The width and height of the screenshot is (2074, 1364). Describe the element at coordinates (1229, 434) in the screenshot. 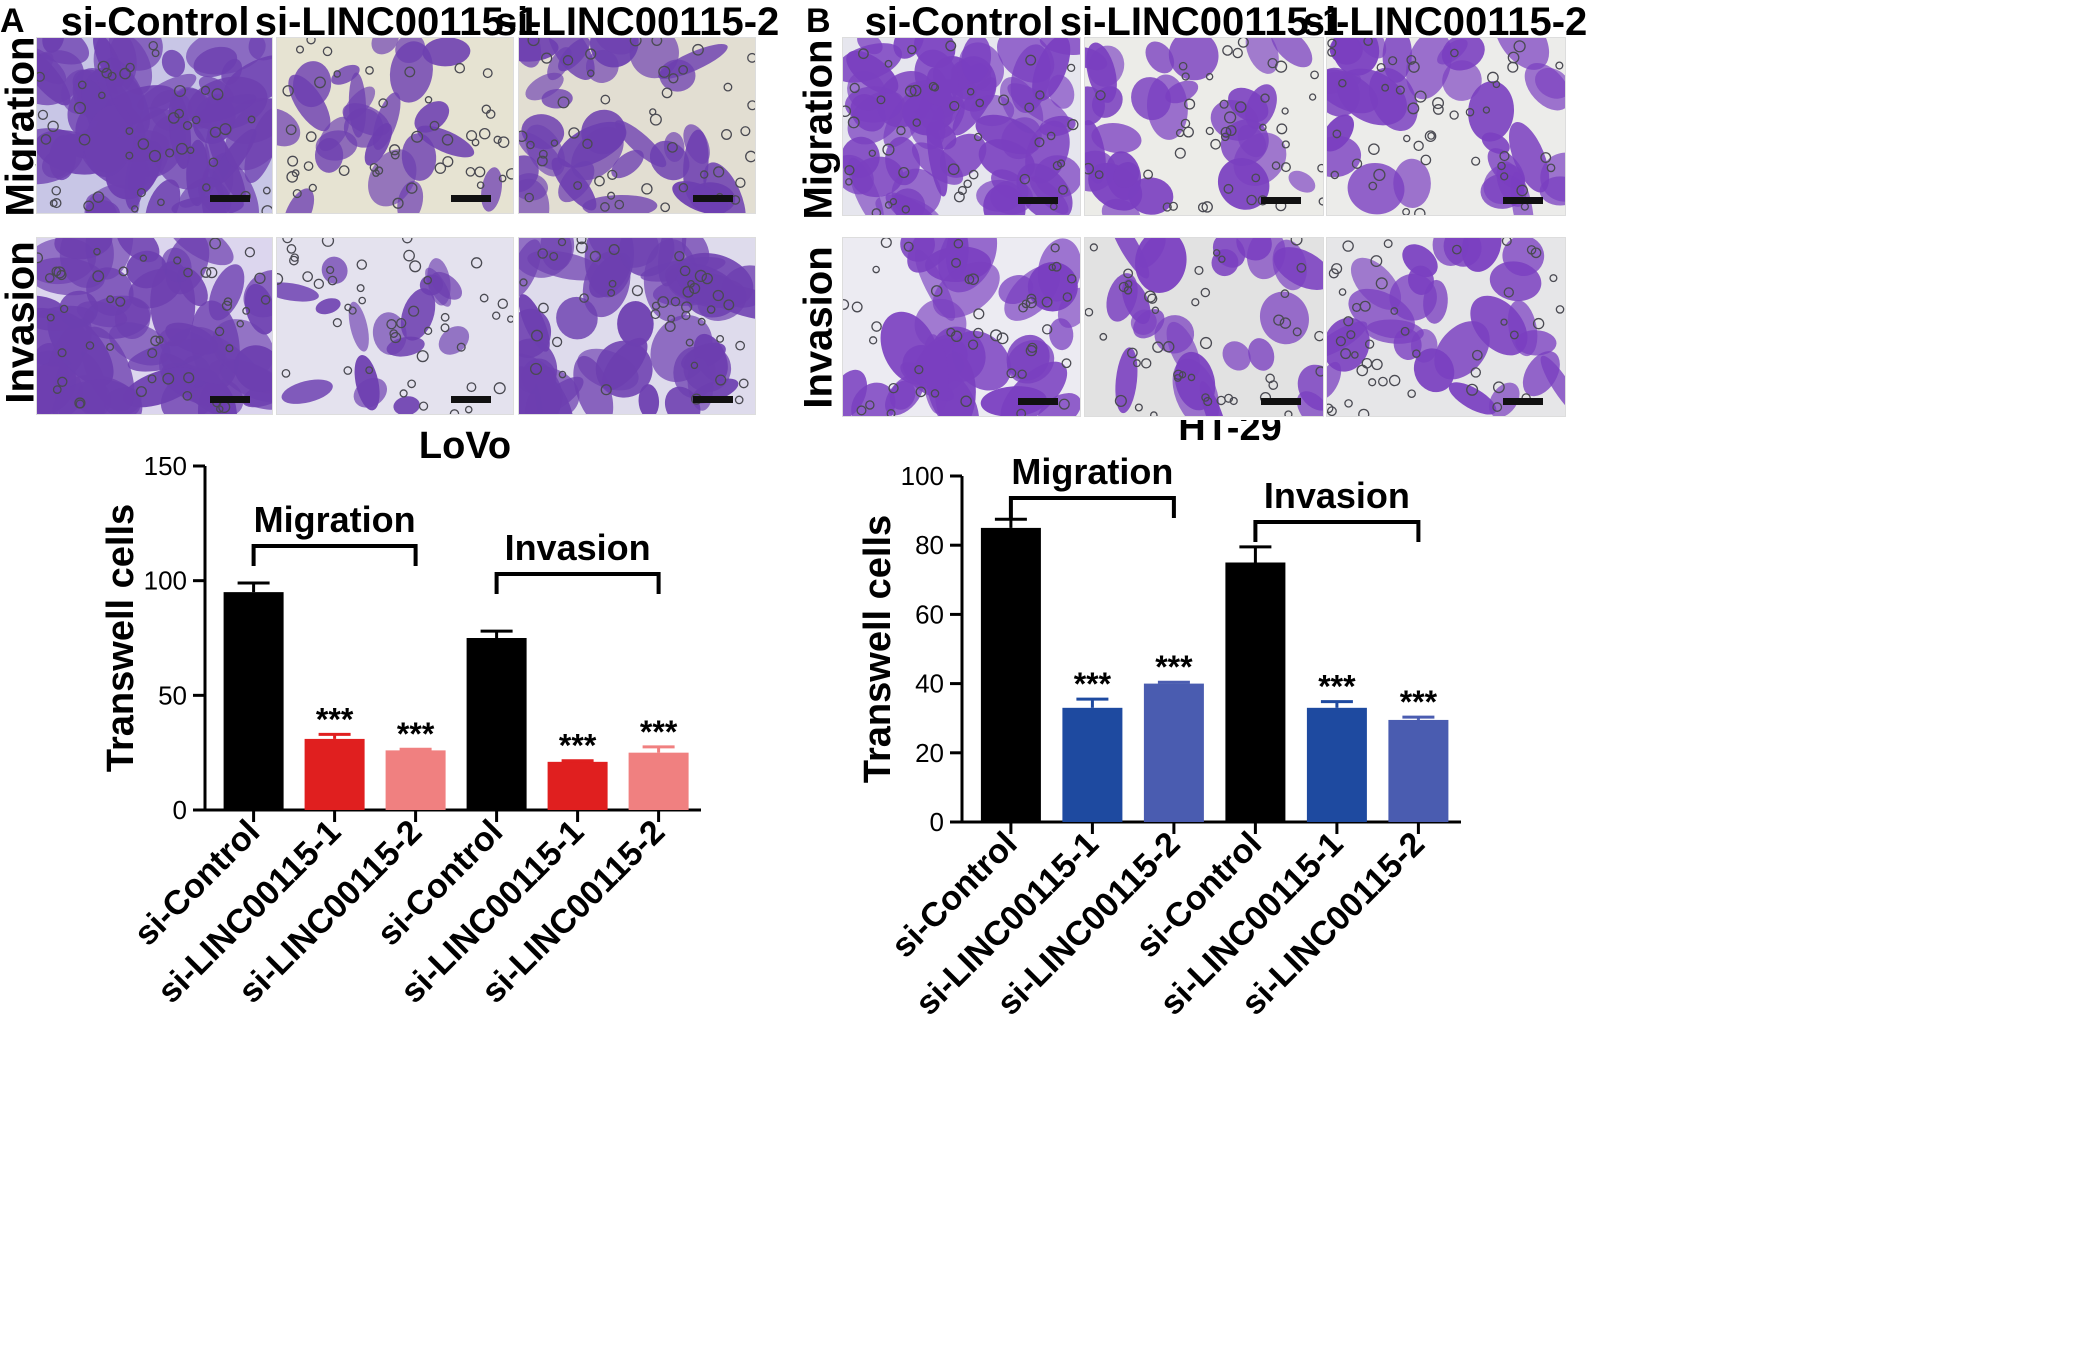

I see `chart-title: HT-29` at that location.